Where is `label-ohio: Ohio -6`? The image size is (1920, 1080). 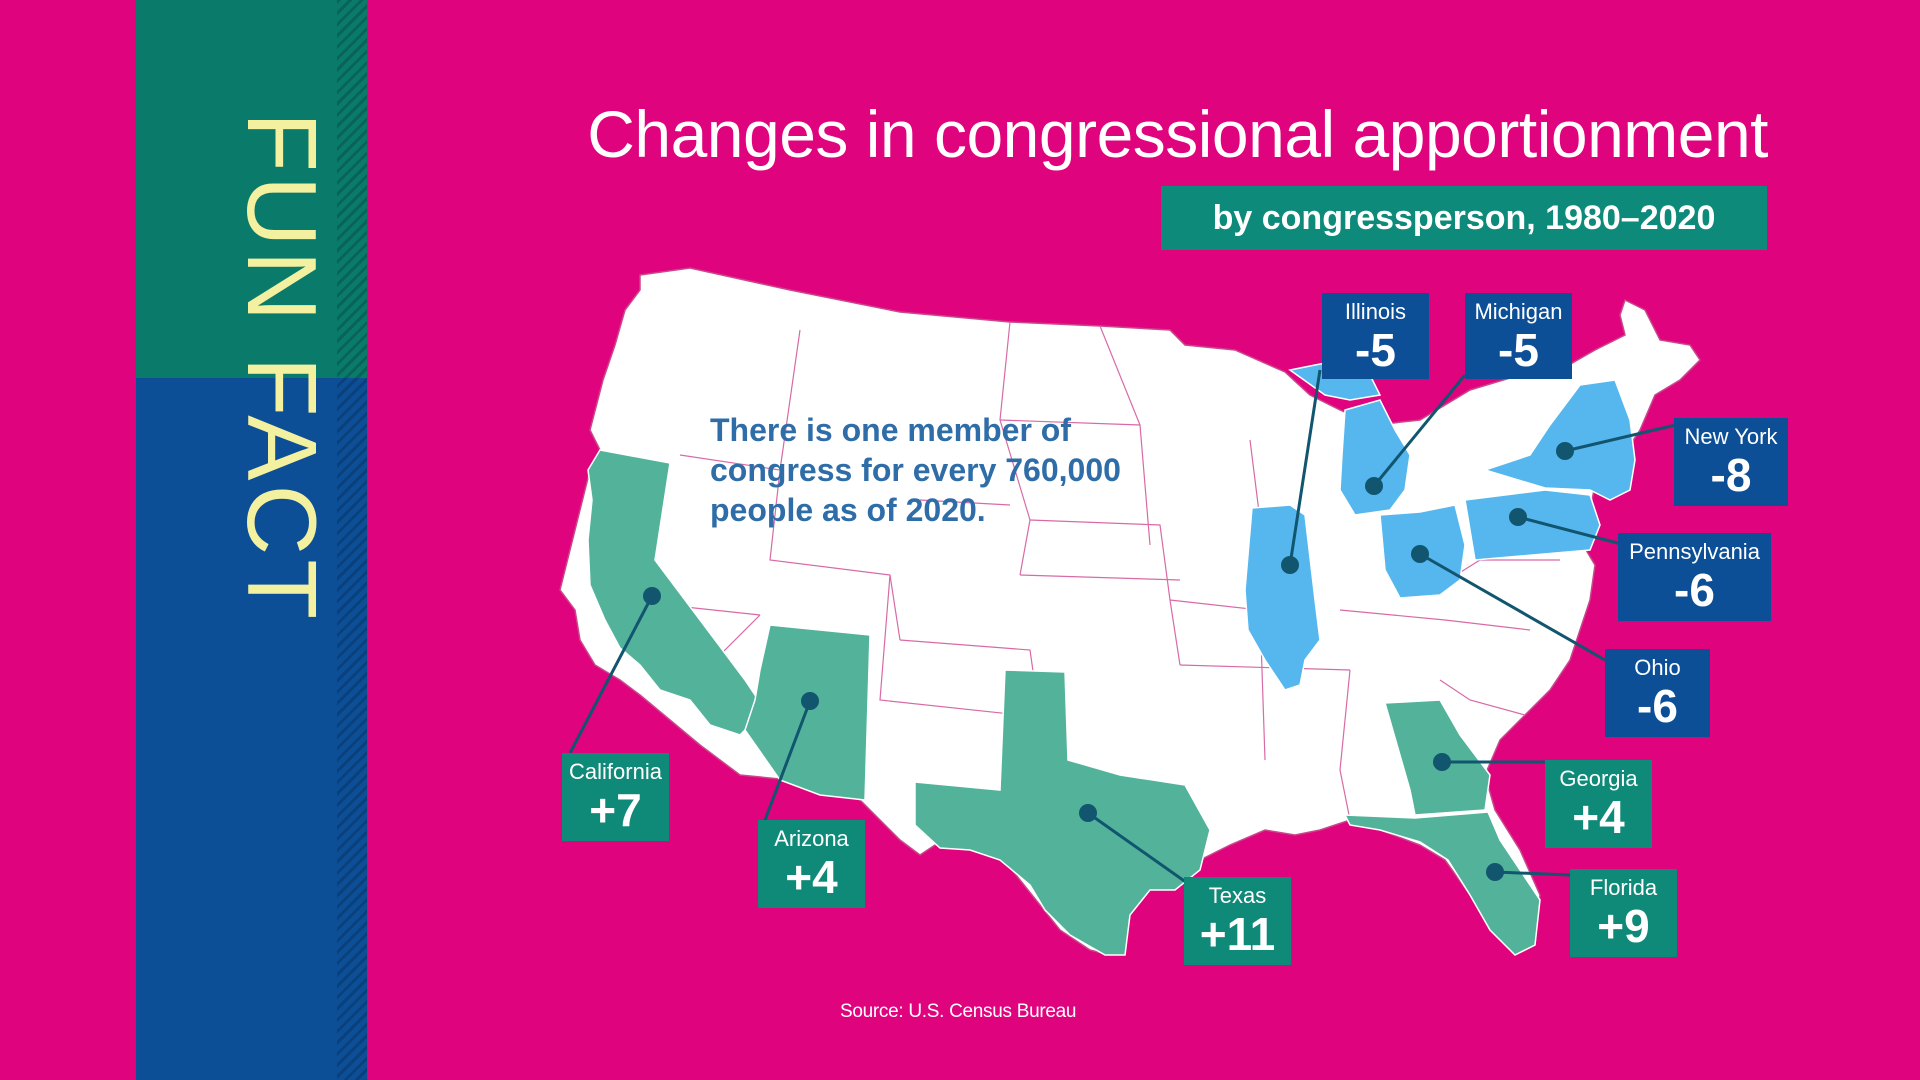
label-ohio: Ohio -6 is located at coordinates (1657, 693).